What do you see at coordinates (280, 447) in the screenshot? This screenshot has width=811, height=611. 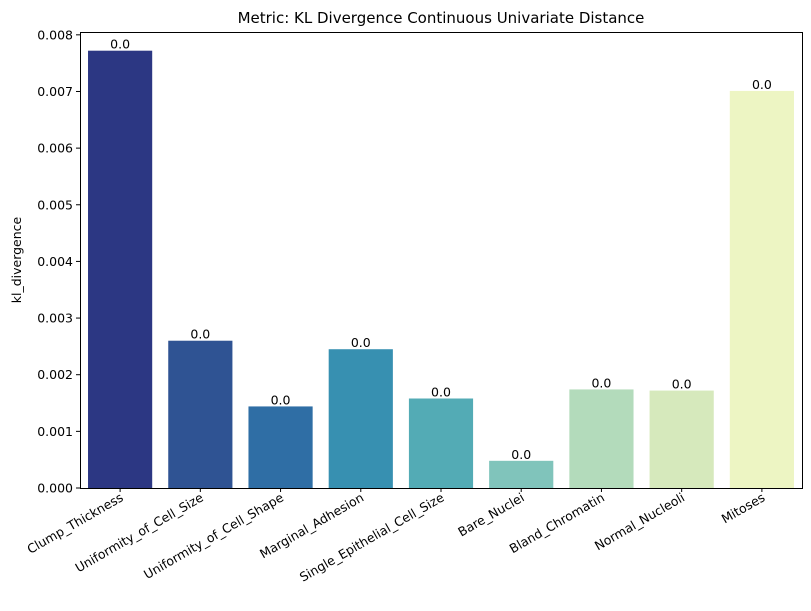 I see `bar-uniformity-of-cell-shape` at bounding box center [280, 447].